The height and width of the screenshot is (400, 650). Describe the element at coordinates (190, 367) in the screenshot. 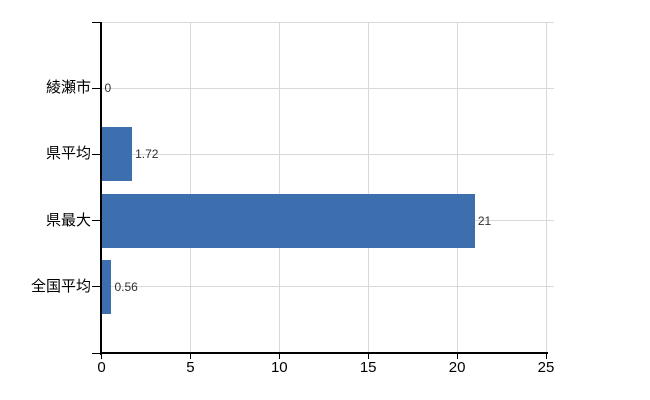

I see `x-tick-label: 5` at that location.